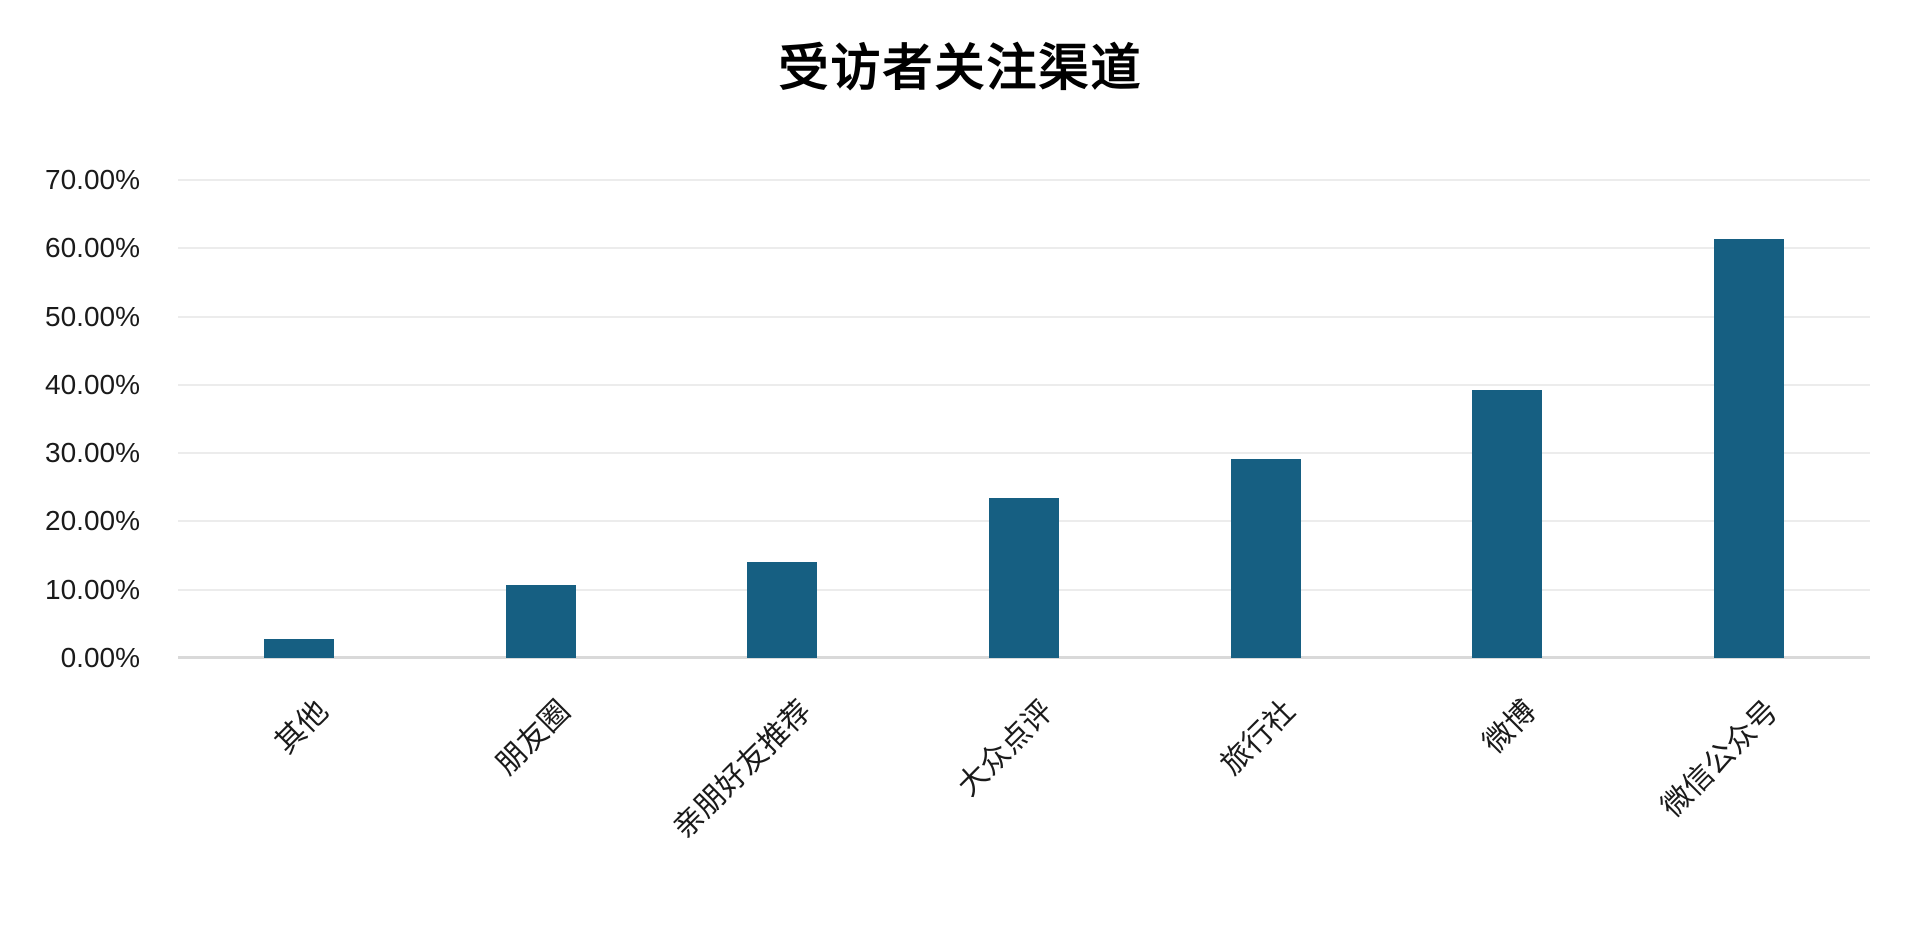 This screenshot has height=926, width=1921. I want to click on x-category-label: 微信公众号, so click(1720, 759).